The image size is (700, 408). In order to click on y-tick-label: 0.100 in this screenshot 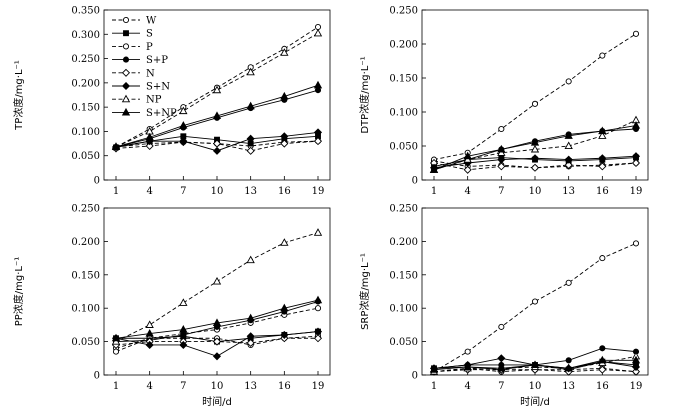, I will do `click(85, 309)`.